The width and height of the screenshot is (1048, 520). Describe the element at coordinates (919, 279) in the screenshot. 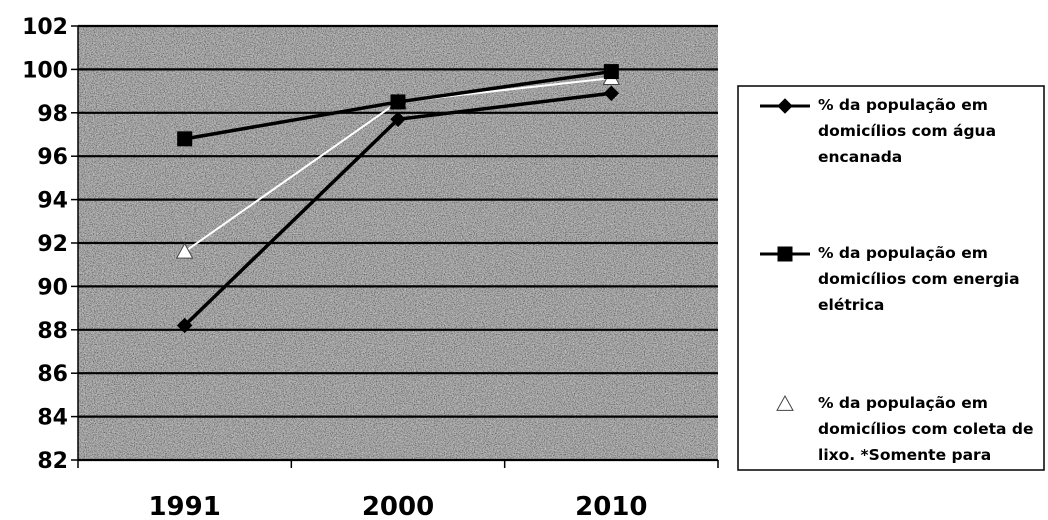

I see `legend-label-line: domicílios com energia` at that location.